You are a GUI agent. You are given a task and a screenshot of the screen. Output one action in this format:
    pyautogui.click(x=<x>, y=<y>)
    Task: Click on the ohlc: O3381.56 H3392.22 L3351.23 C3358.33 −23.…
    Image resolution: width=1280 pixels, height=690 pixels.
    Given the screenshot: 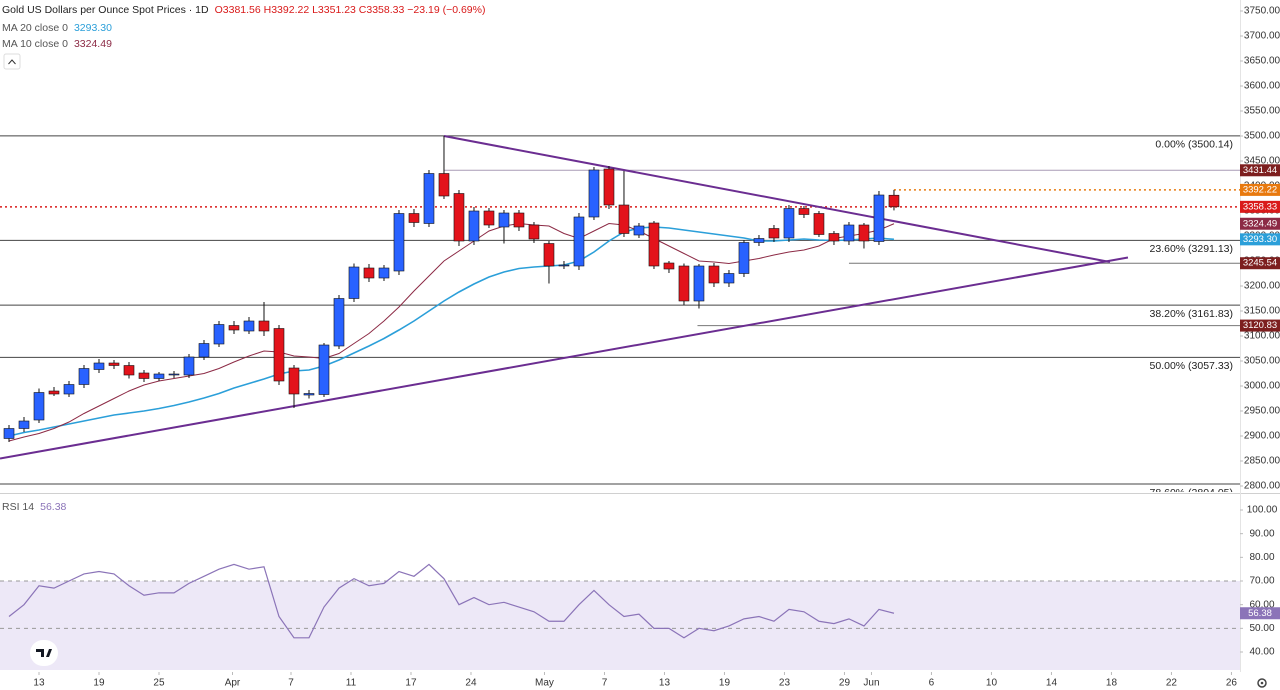 What is the action you would take?
    pyautogui.click(x=350, y=10)
    